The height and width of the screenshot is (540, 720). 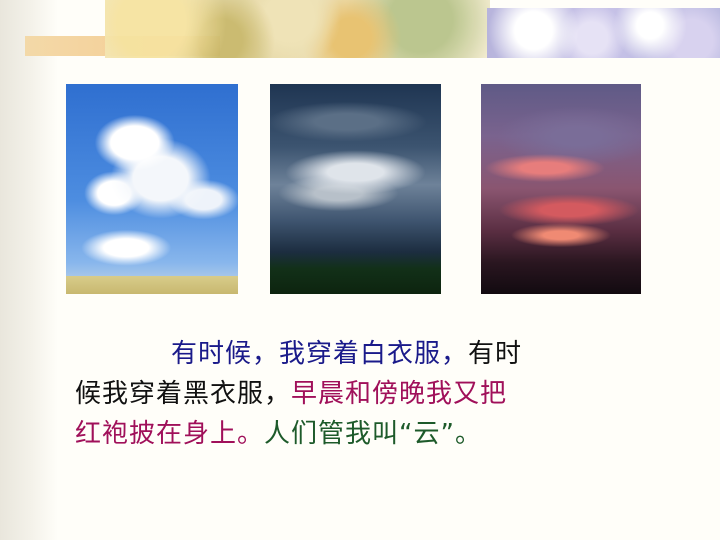 What do you see at coordinates (373, 434) in the screenshot?
I see `text-called-cloud: 人们管我叫“云”。` at bounding box center [373, 434].